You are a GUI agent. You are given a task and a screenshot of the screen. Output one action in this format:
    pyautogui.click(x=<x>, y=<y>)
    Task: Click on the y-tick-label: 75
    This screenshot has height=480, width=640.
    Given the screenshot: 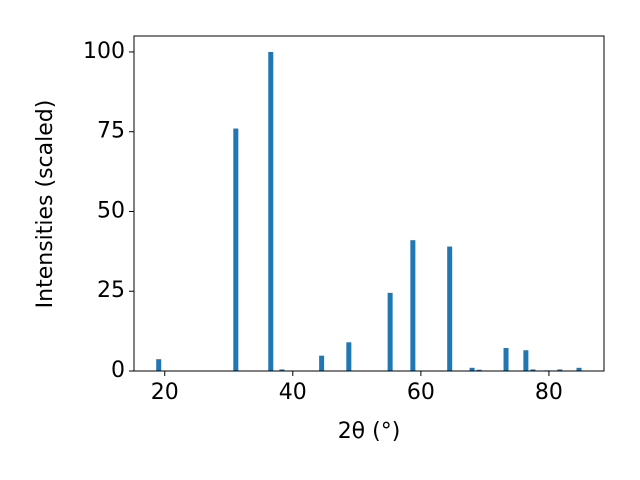 What is the action you would take?
    pyautogui.click(x=111, y=131)
    